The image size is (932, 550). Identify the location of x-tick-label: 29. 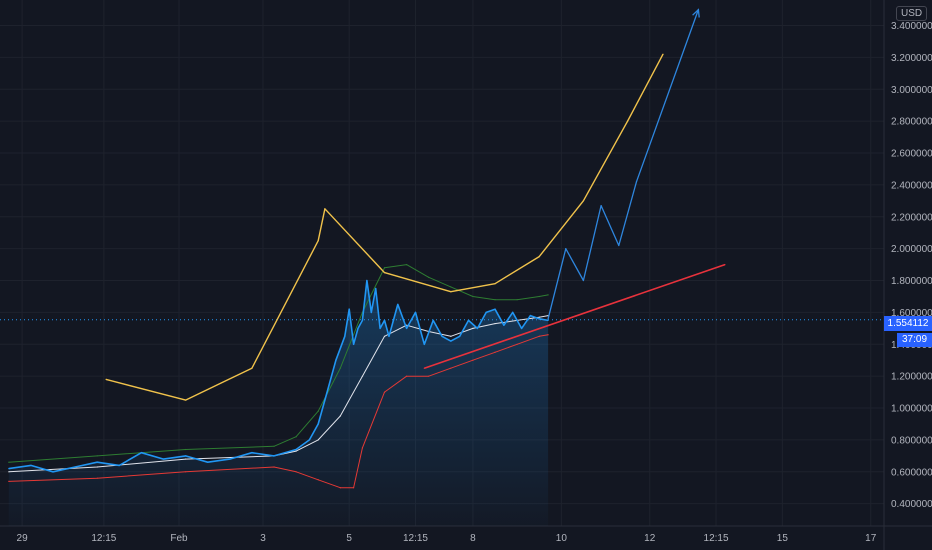
(23, 538).